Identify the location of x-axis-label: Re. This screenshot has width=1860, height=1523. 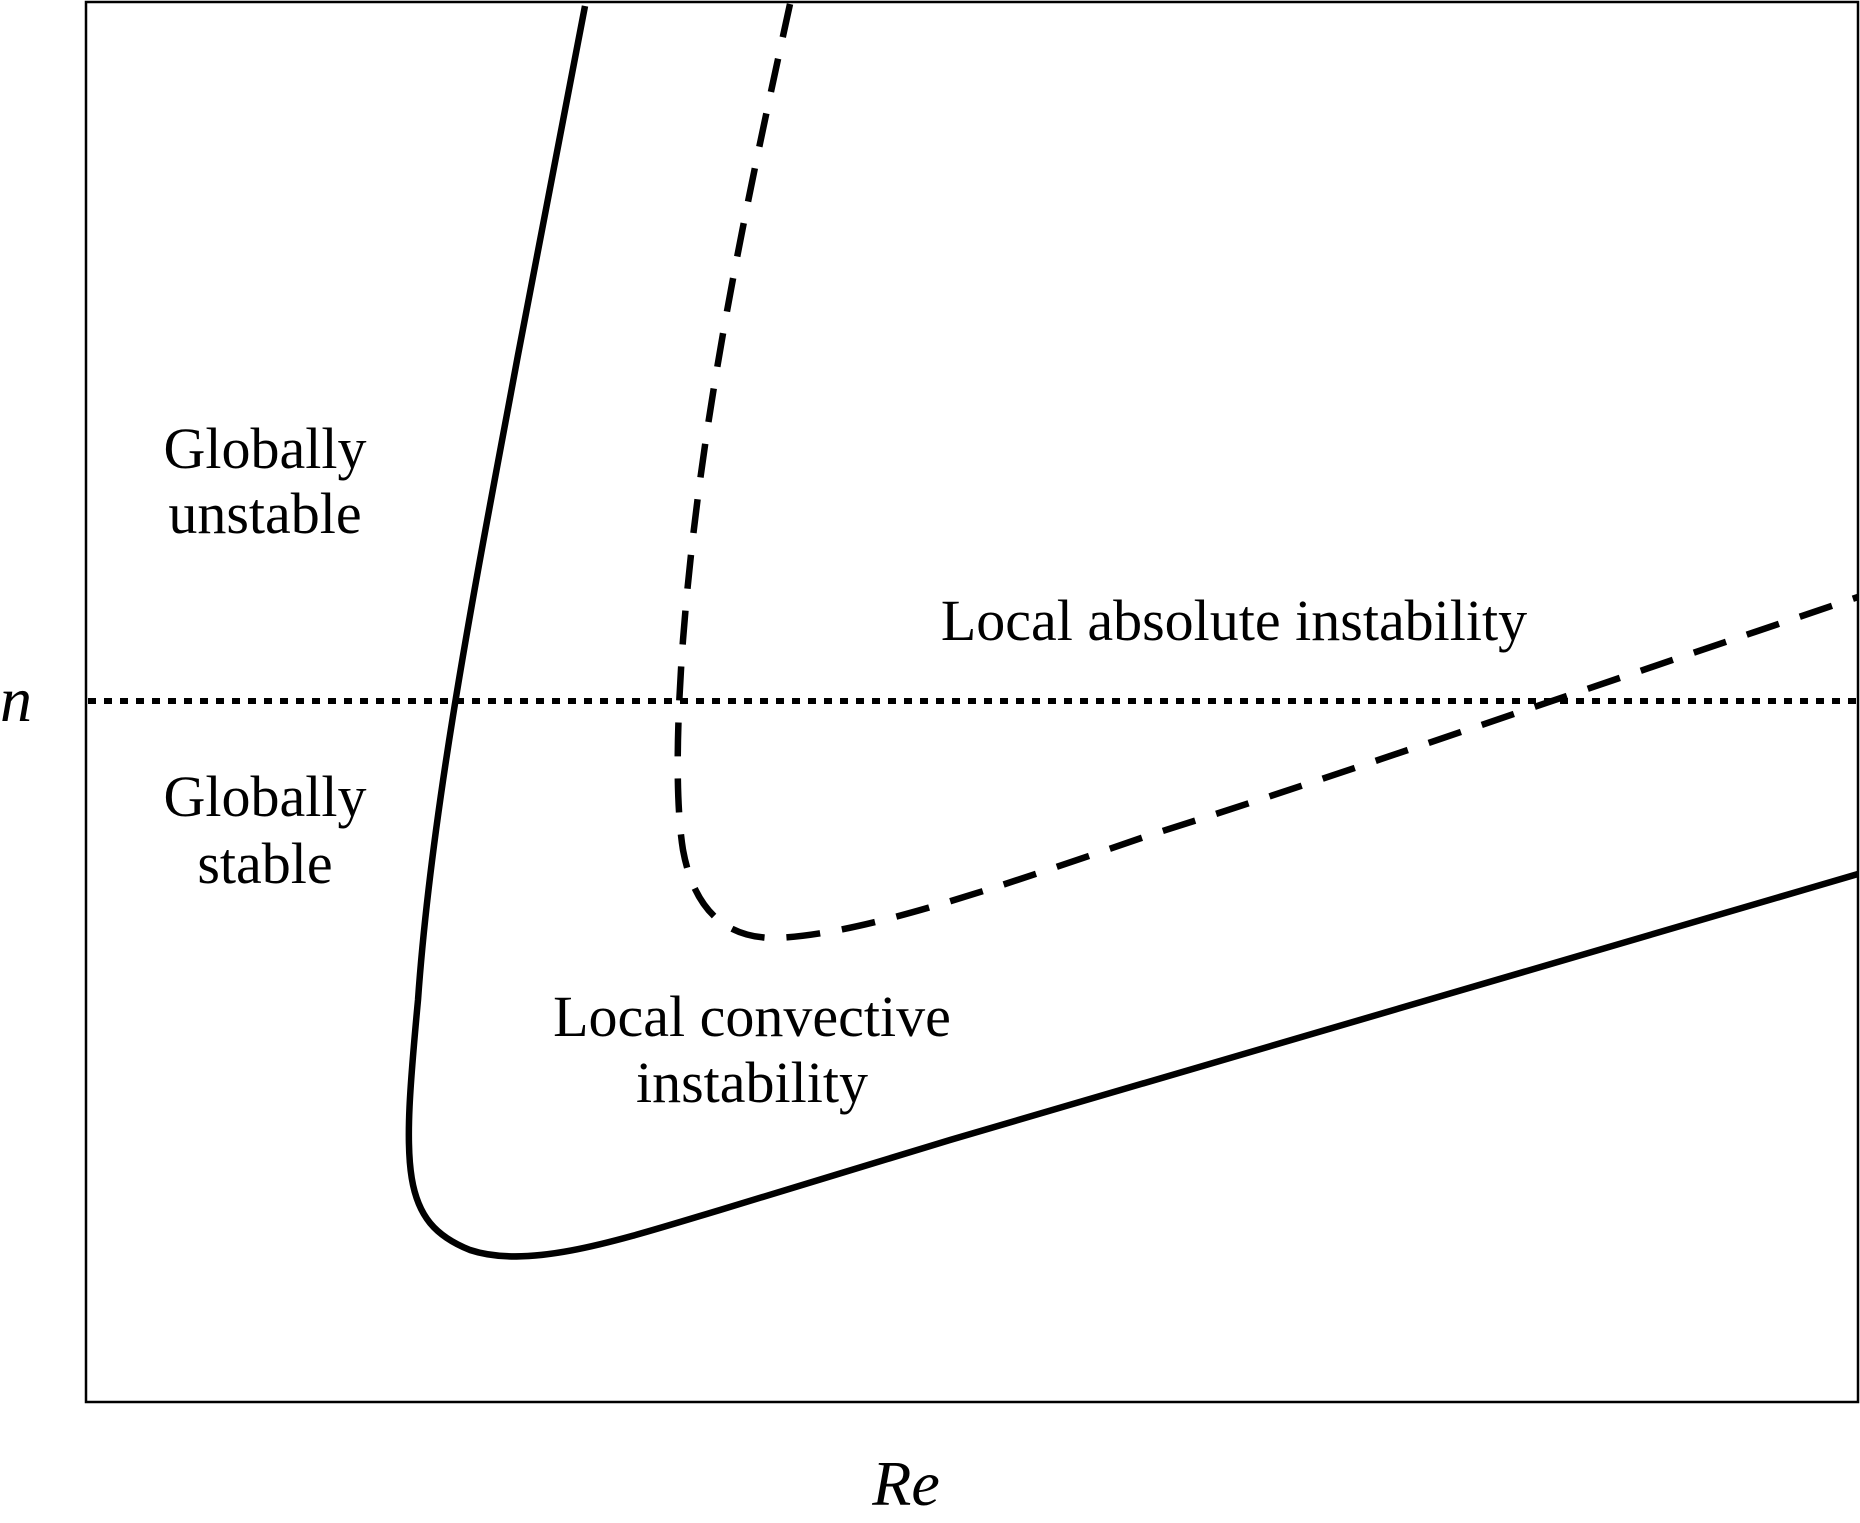
(905, 1483).